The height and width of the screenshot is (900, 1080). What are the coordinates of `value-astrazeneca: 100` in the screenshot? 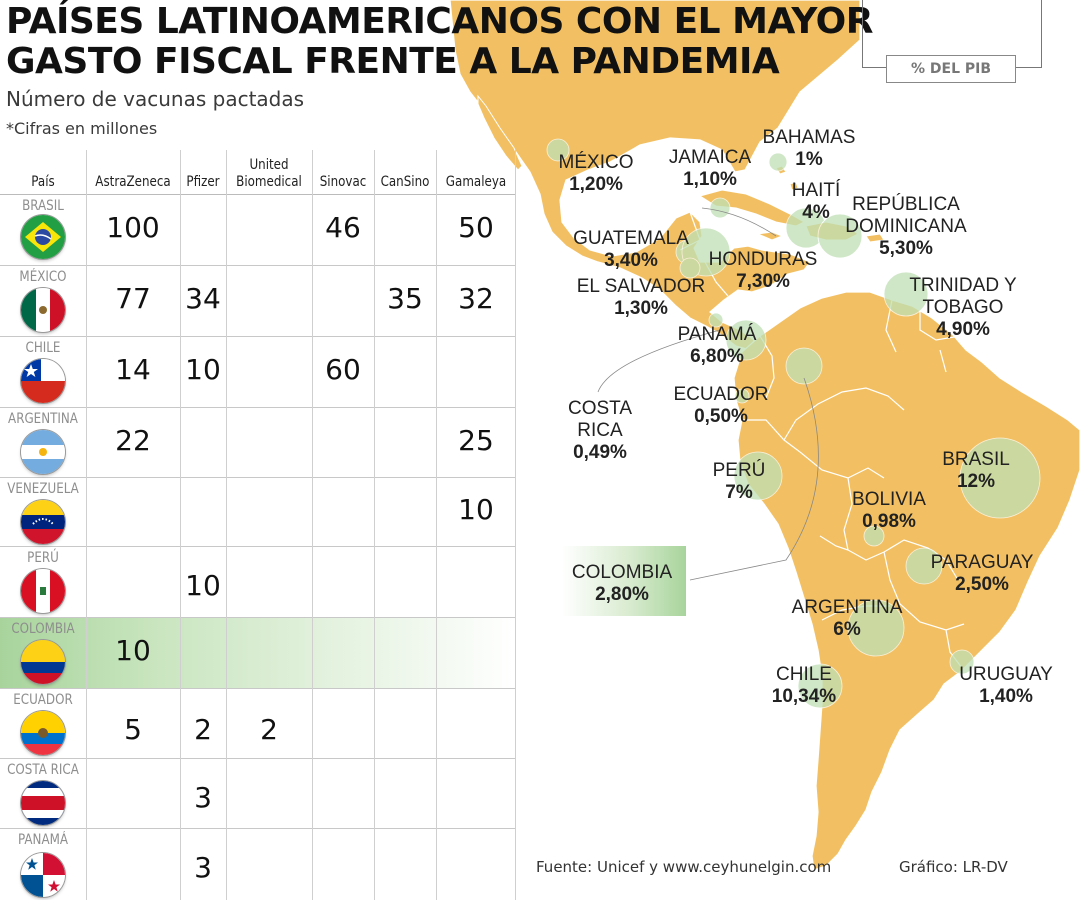 It's located at (133, 227).